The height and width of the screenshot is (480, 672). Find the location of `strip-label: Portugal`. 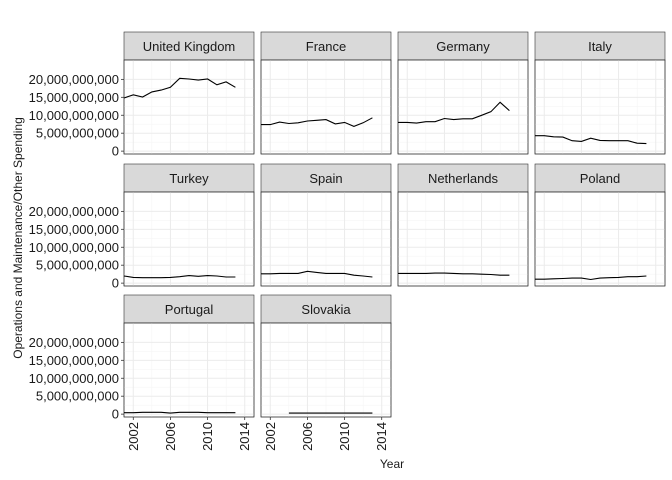

strip-label: Portugal is located at coordinates (189, 309).